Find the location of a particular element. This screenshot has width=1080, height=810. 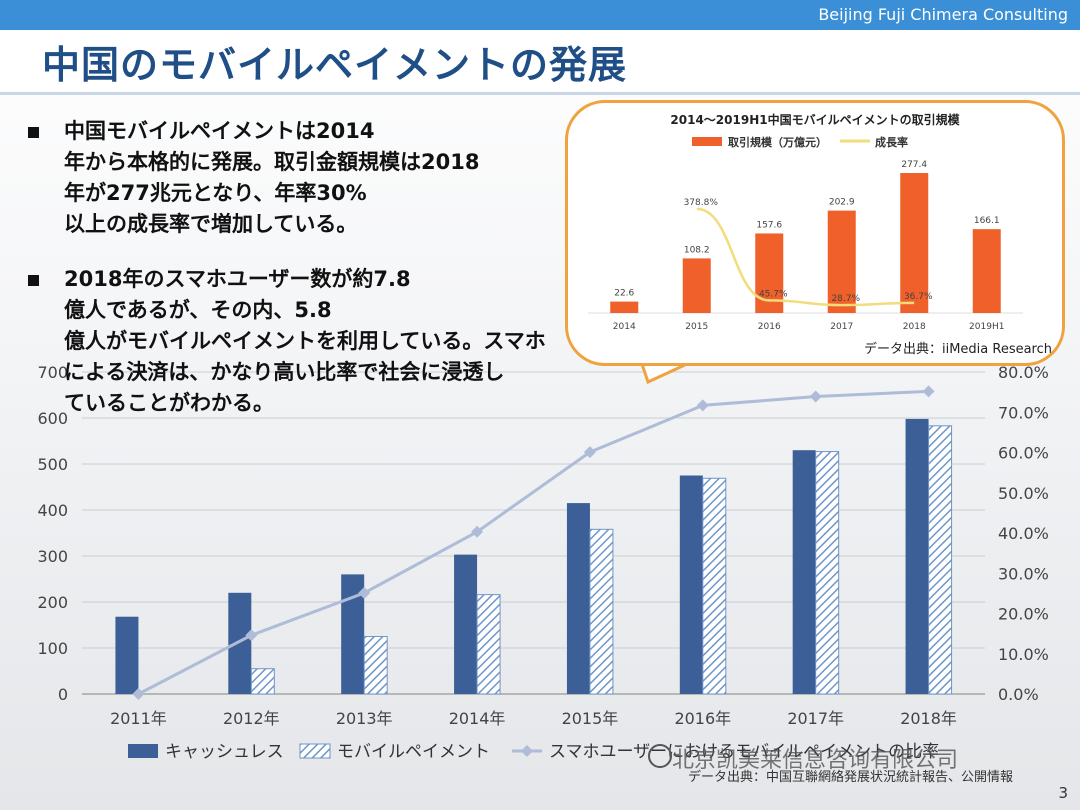

left-axis-tick-label: 600 is located at coordinates (52, 418).